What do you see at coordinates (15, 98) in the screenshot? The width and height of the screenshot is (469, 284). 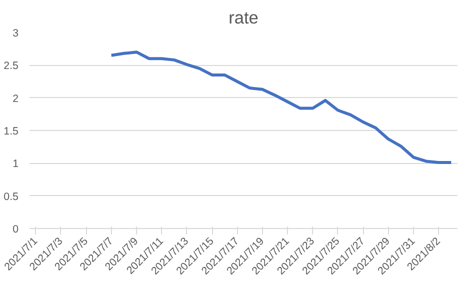 I see `y-tick-label: 2` at bounding box center [15, 98].